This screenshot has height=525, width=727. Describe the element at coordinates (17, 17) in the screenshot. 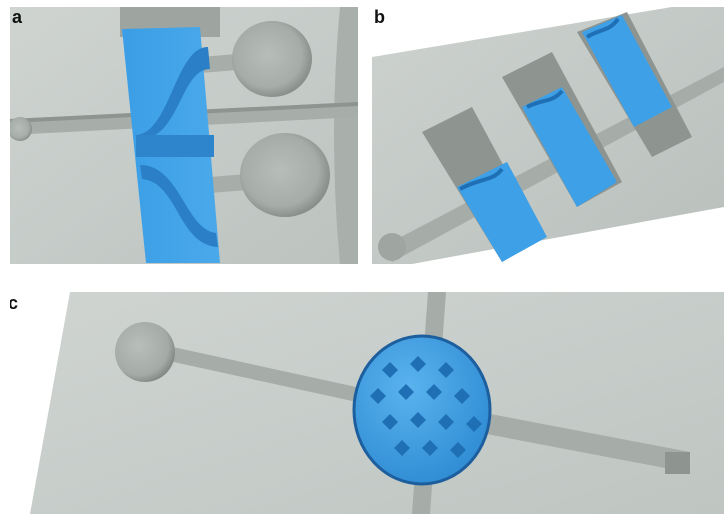

I see `panel-label-a: a` at that location.